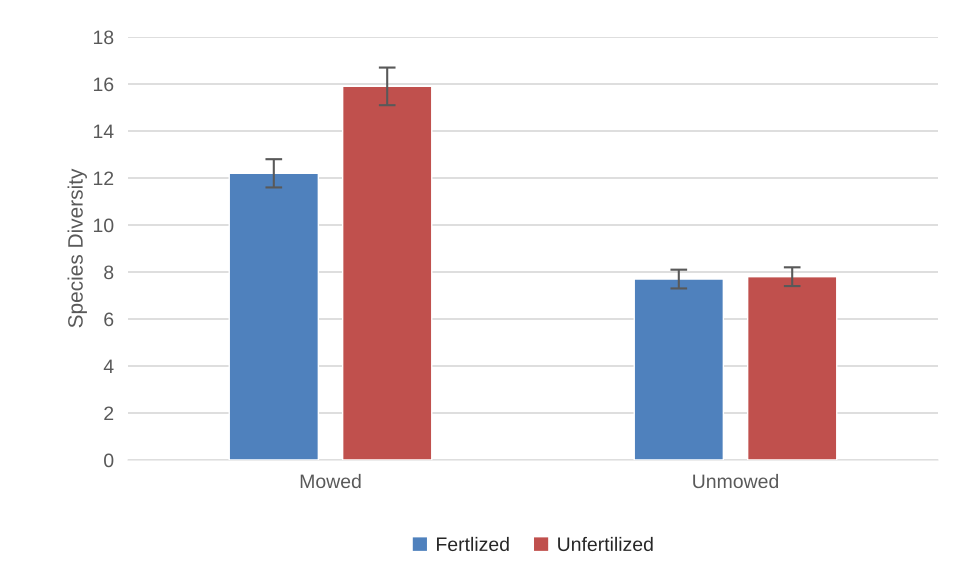 Image resolution: width=957 pixels, height=579 pixels. Describe the element at coordinates (735, 481) in the screenshot. I see `x-tick-label: Unmowed` at that location.